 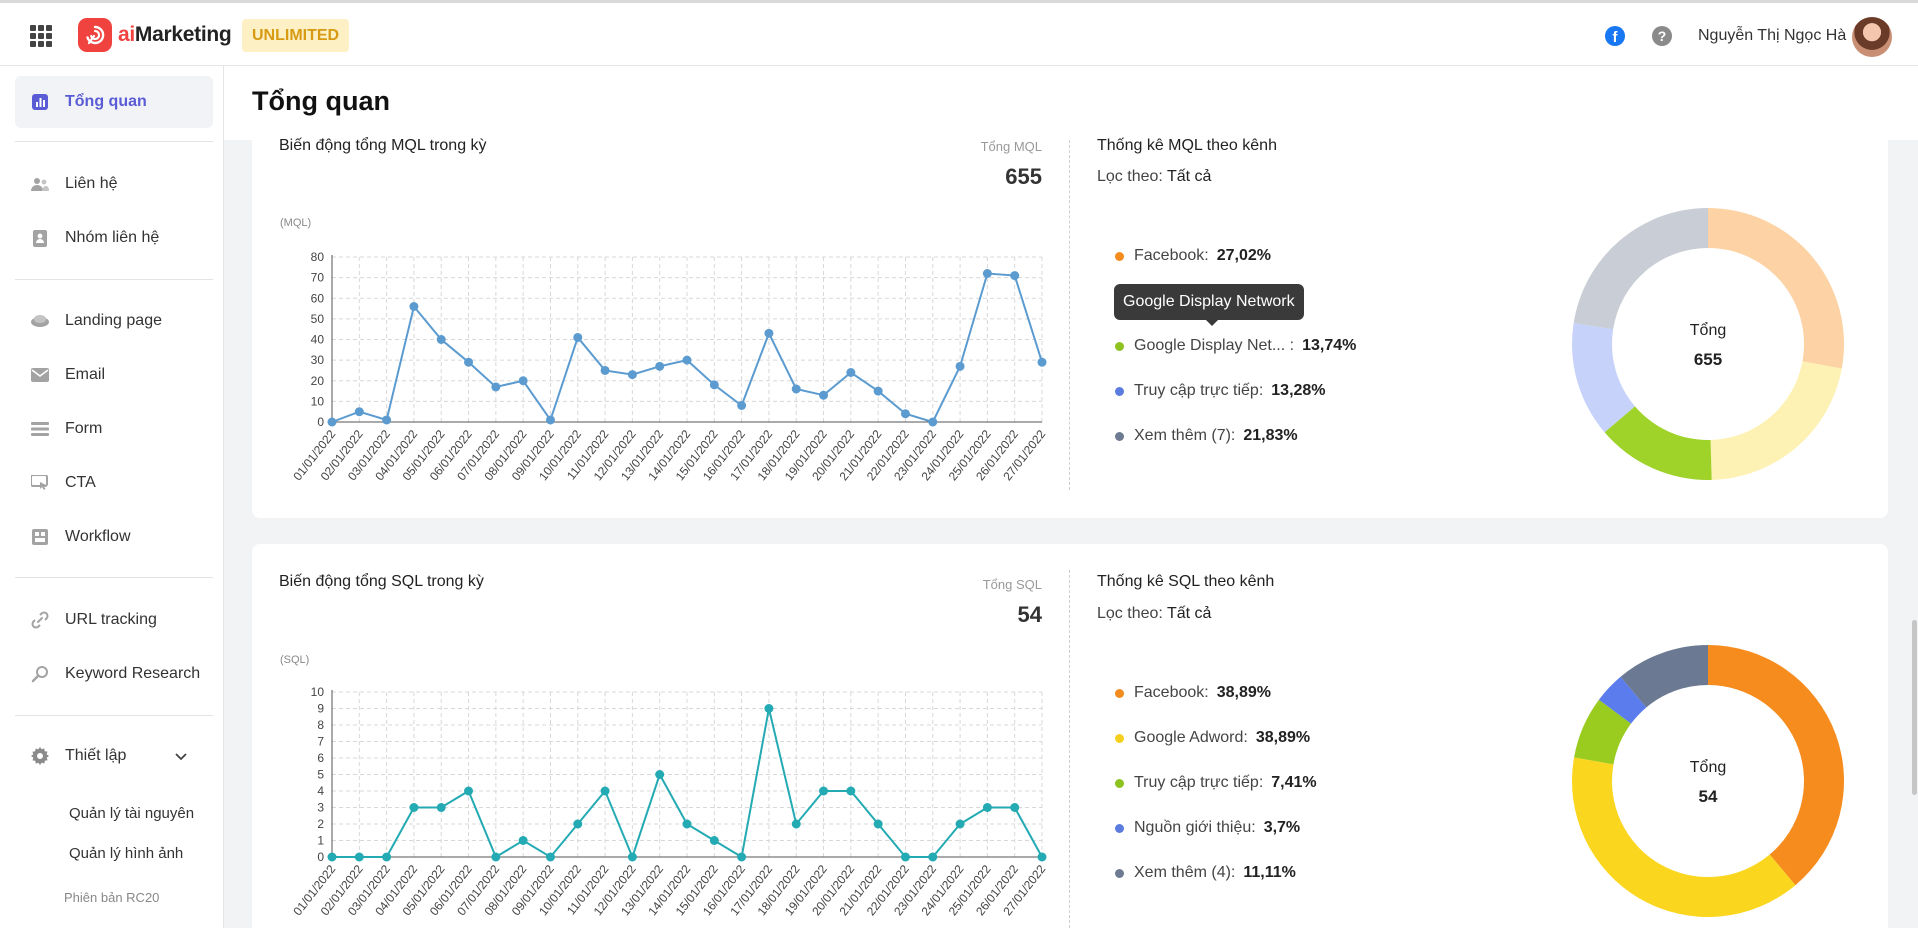 I want to click on sidebar-subitem-images: Quản lý hình ảnh, so click(x=126, y=853).